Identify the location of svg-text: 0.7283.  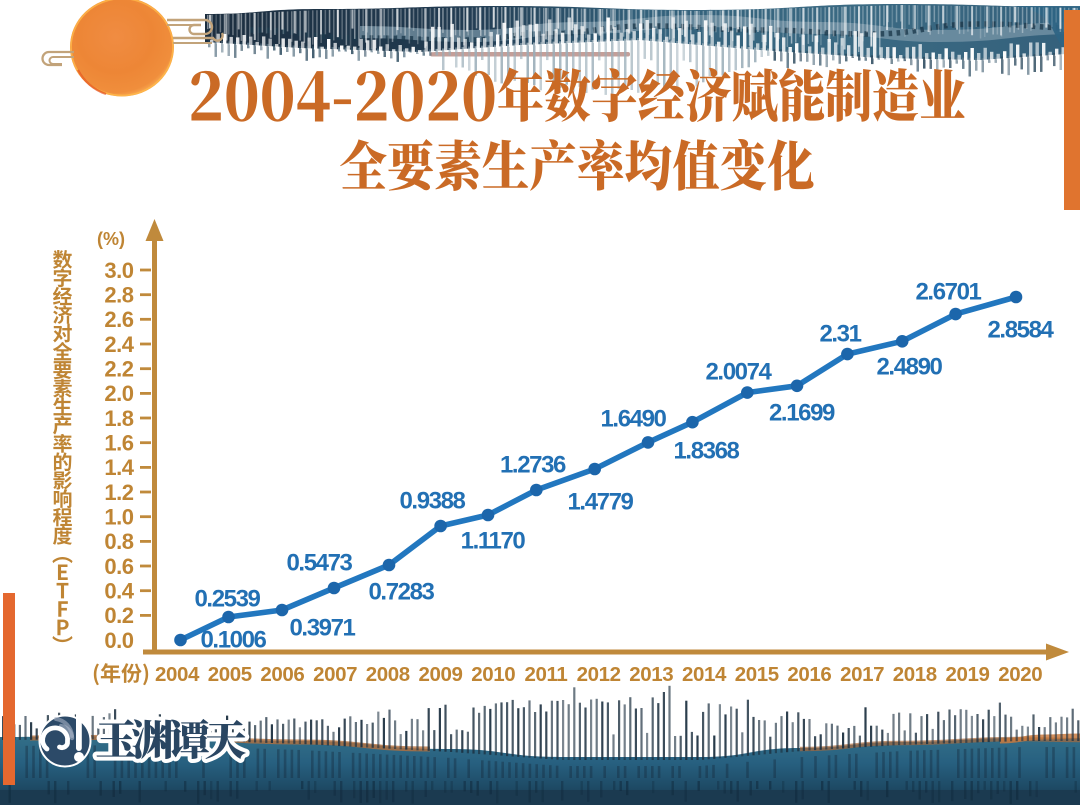
(401, 592).